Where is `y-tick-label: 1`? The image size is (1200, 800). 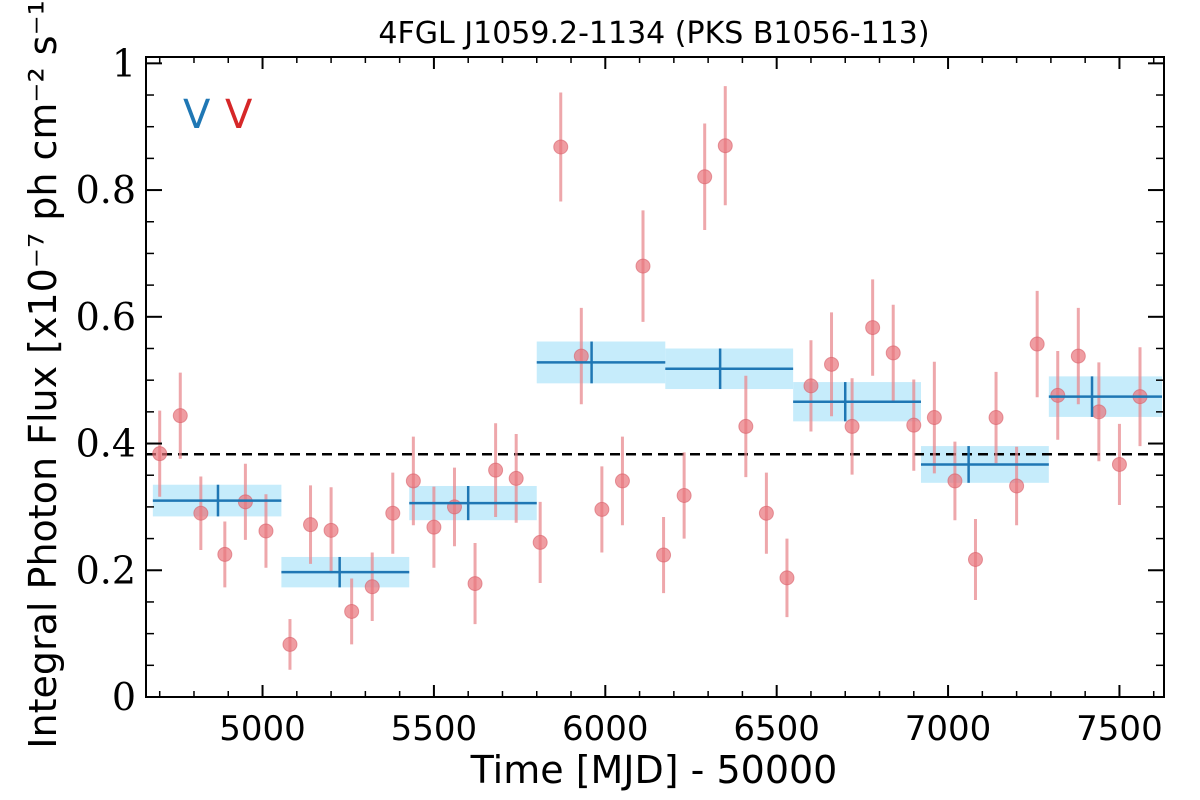
y-tick-label: 1 is located at coordinates (124, 63).